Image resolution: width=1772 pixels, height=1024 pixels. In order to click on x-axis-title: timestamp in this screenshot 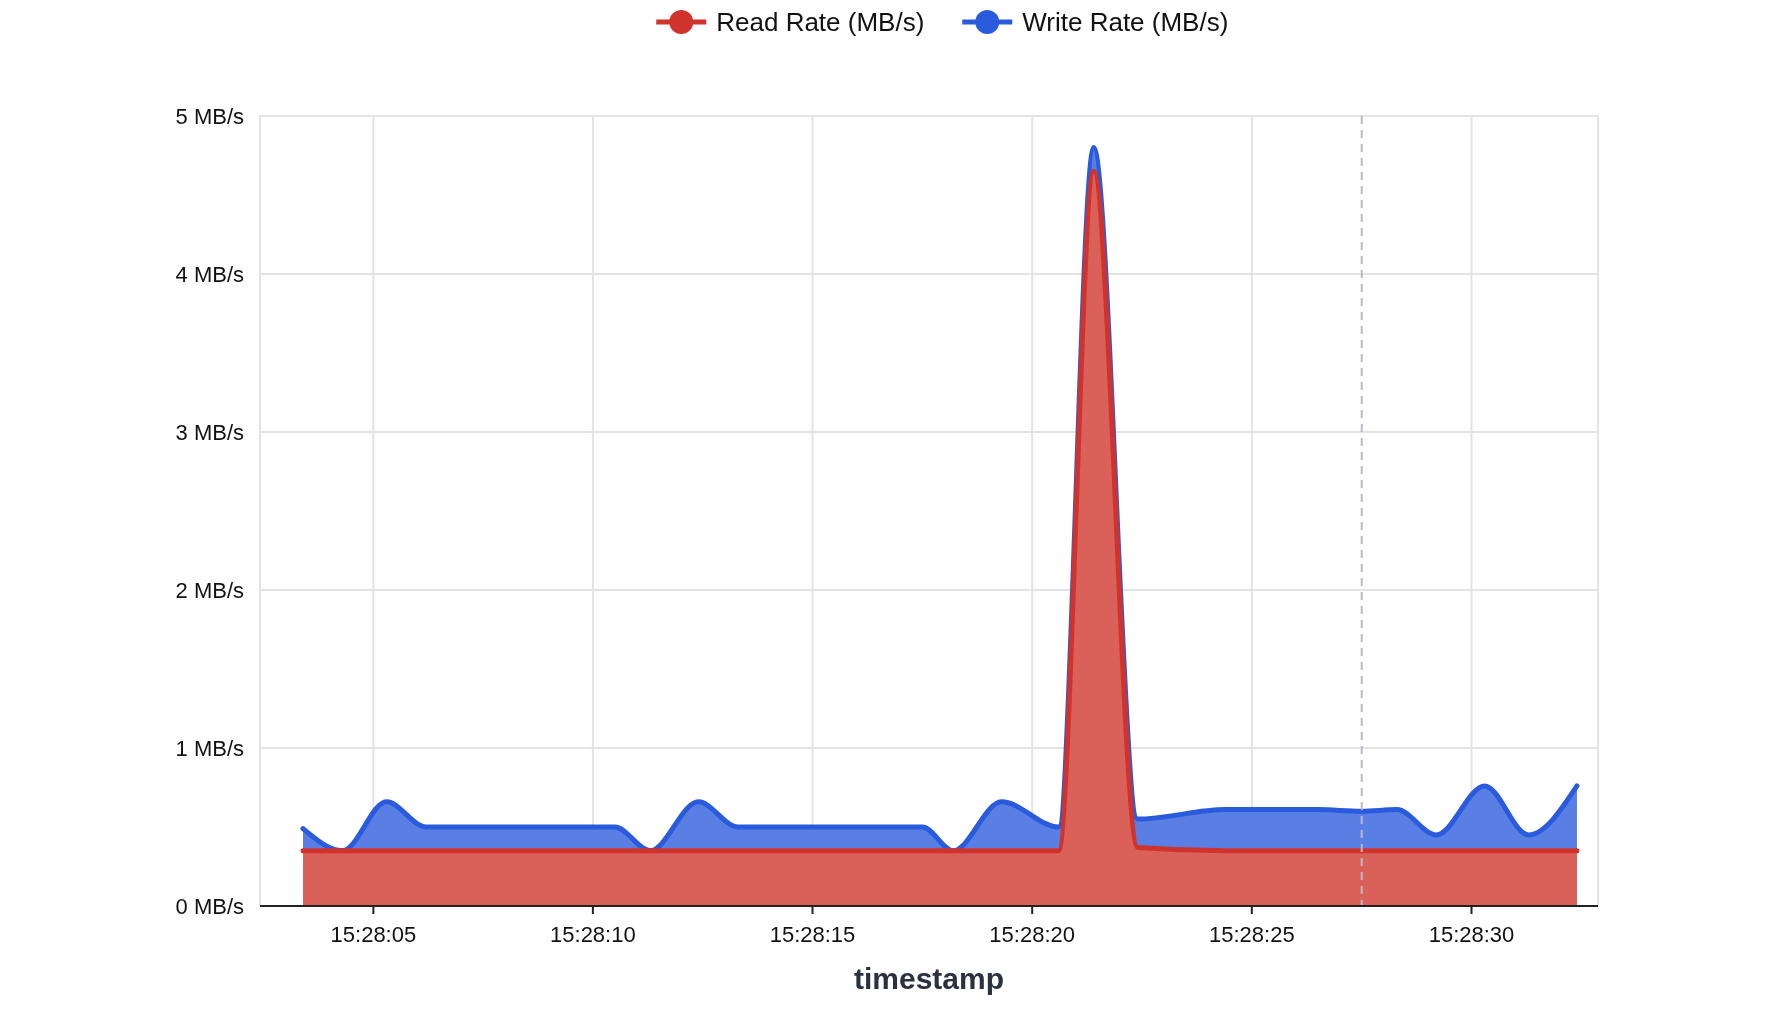, I will do `click(929, 978)`.